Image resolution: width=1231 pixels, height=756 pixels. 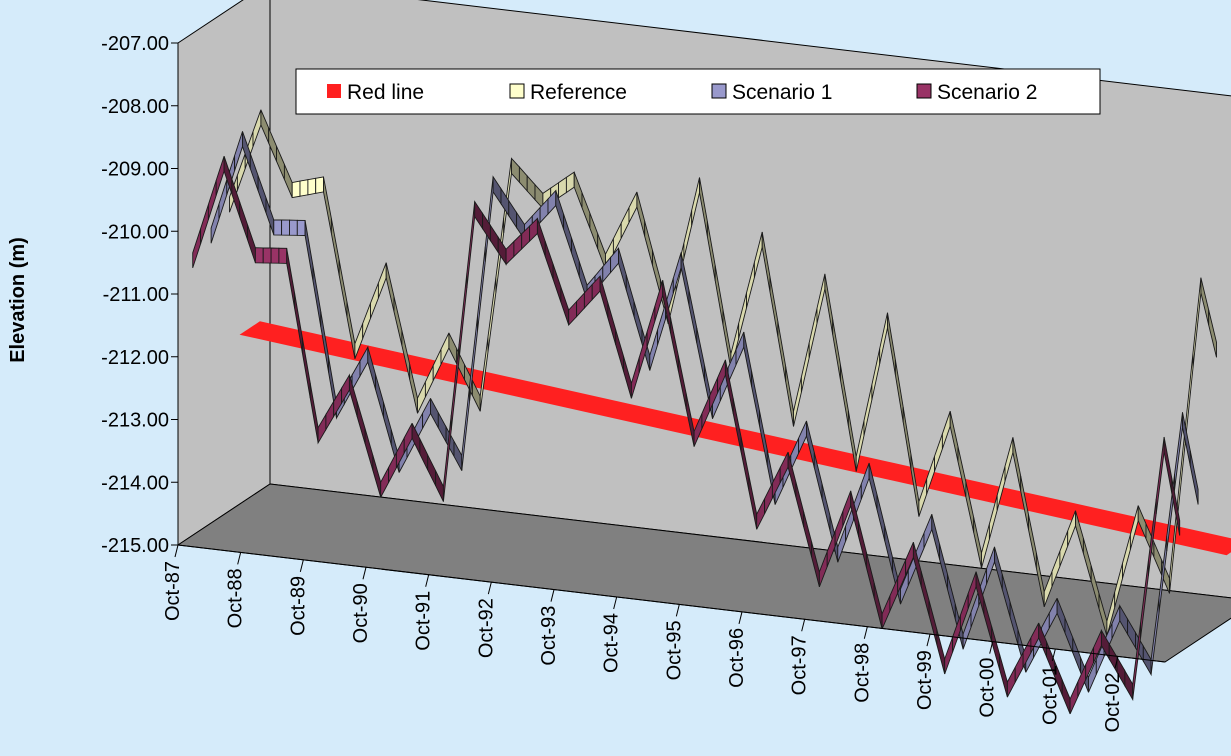 I want to click on legend-box, so click(x=698, y=91).